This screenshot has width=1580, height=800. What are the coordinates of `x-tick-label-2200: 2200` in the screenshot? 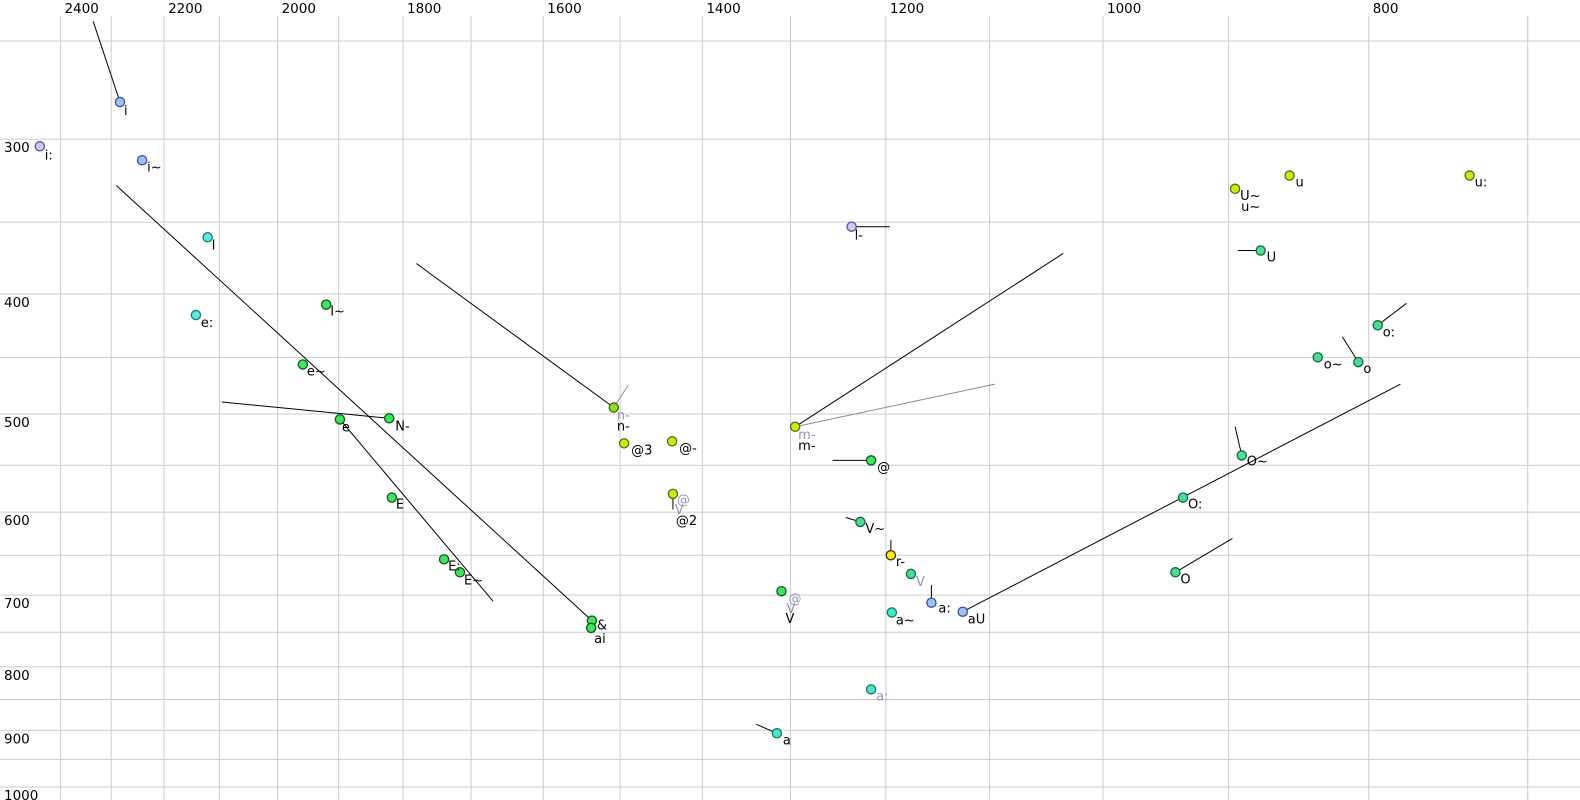 It's located at (185, 9).